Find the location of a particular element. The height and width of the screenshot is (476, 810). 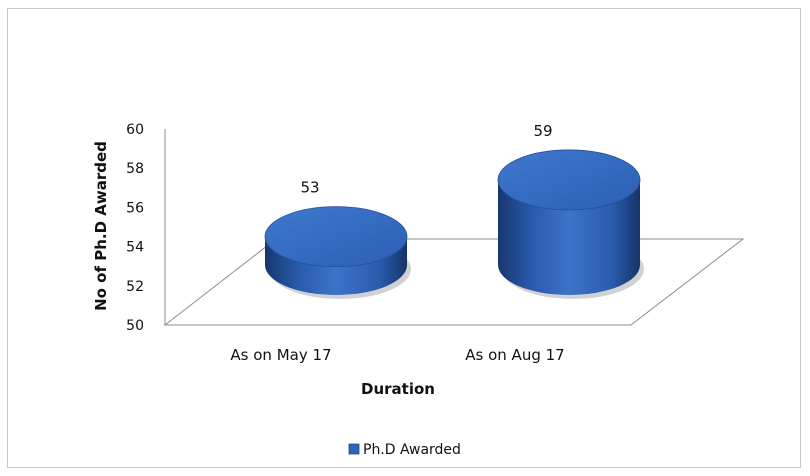

y-tick-labels: 50 52 54 56 58 60 is located at coordinates (135, 228).